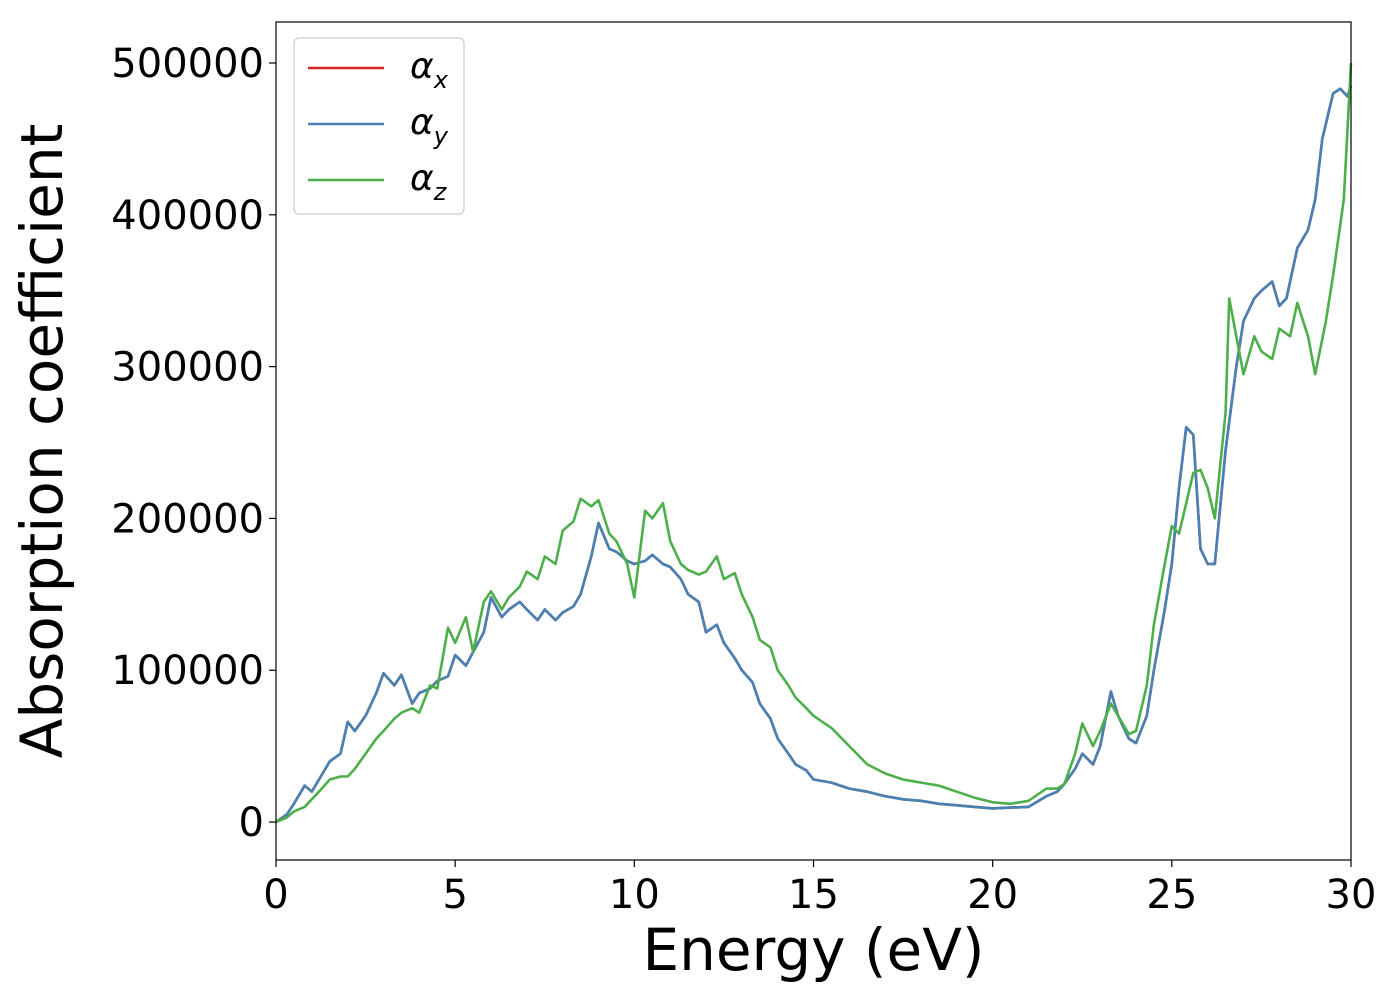 This screenshot has height=1000, width=1400. Describe the element at coordinates (251, 823) in the screenshot. I see `y-tick-label: 0` at that location.